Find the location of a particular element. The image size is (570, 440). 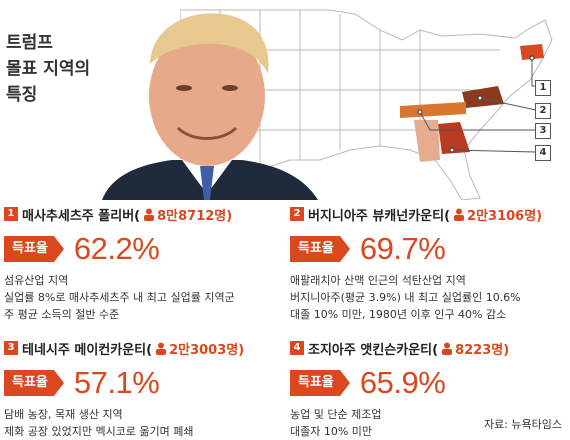

massachusetts-region is located at coordinates (532, 52).